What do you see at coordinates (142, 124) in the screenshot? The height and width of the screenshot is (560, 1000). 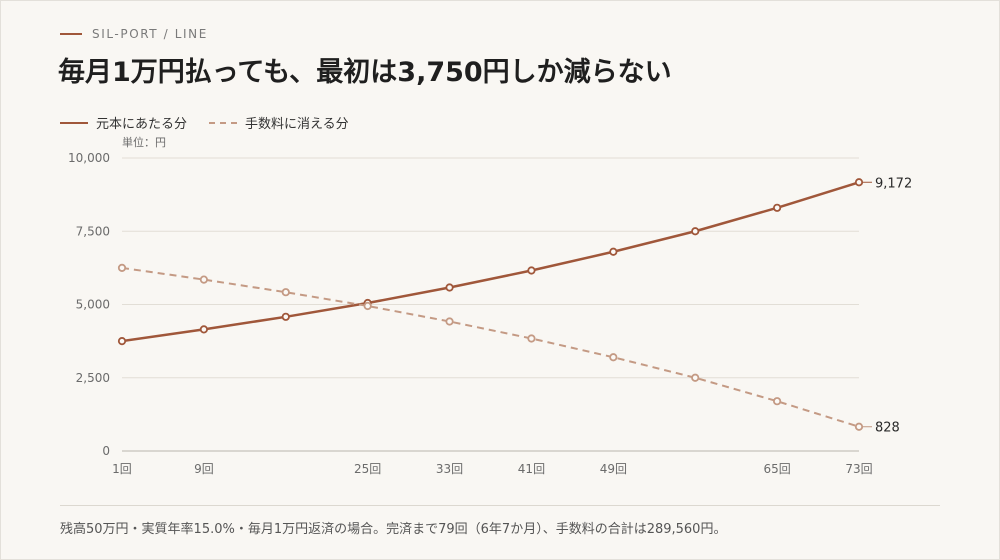 I see `legend-label-principal: 元本にあたる分` at bounding box center [142, 124].